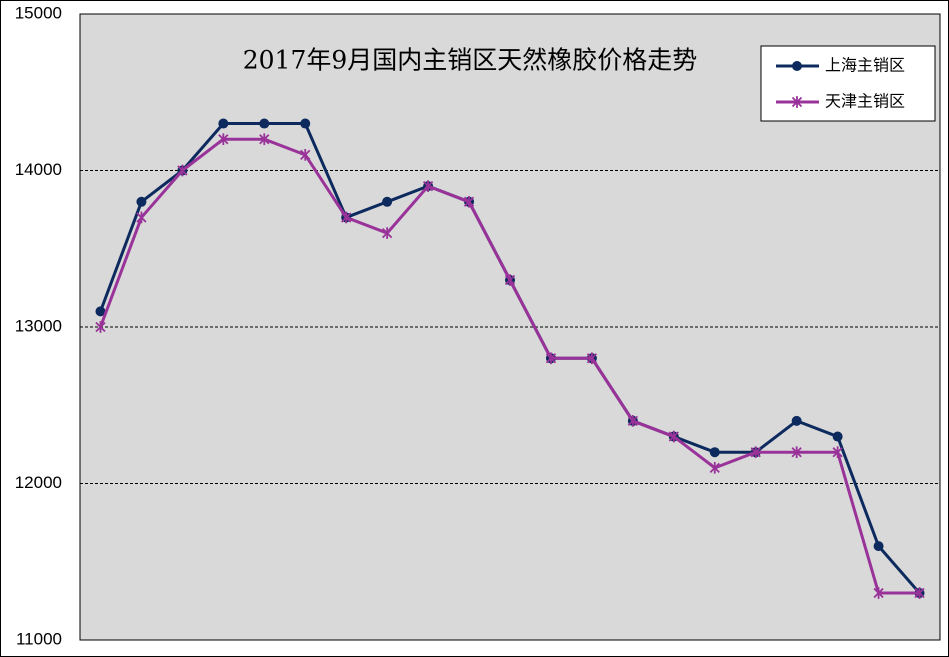 This screenshot has width=949, height=657. What do you see at coordinates (848, 83) in the screenshot?
I see `legend-box` at bounding box center [848, 83].